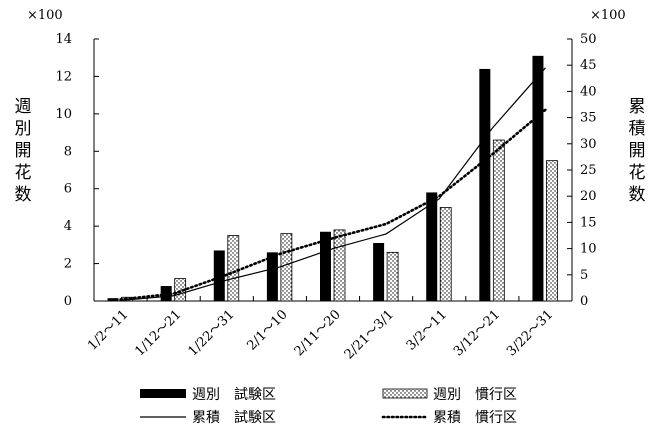 The width and height of the screenshot is (651, 434). What do you see at coordinates (477, 333) in the screenshot?
I see `x-tick-label: 3/12～21` at bounding box center [477, 333].